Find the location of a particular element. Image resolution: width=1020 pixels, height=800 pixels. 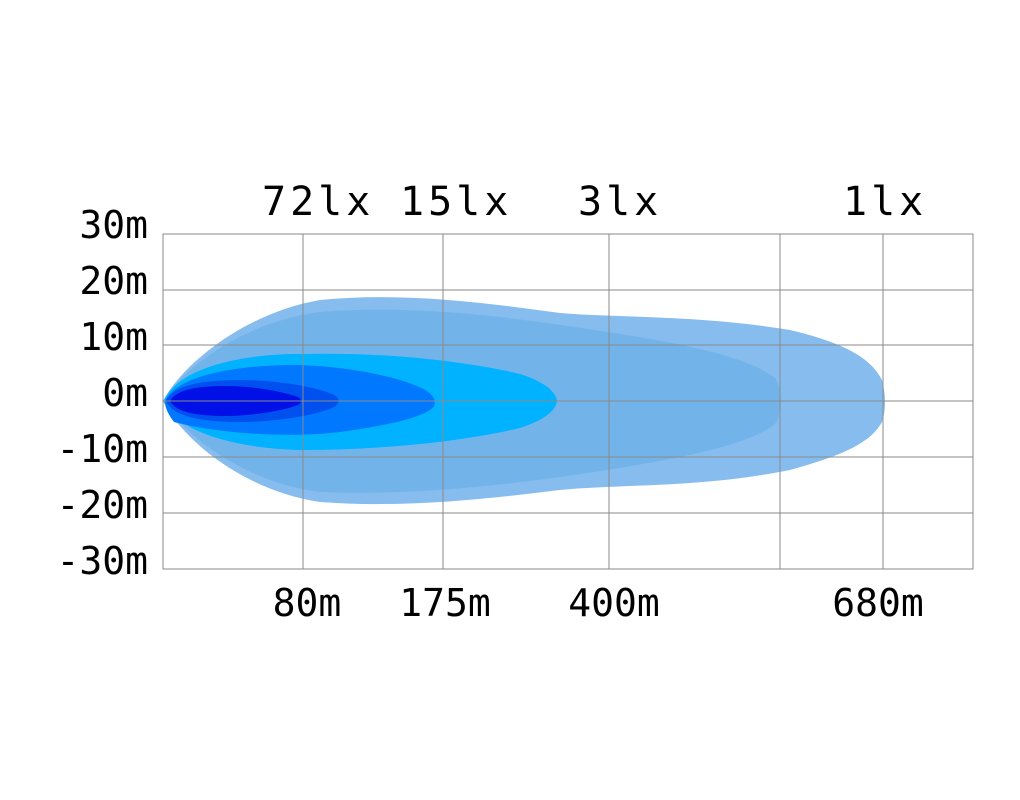

y-tick-label: 0m is located at coordinates (125, 393).